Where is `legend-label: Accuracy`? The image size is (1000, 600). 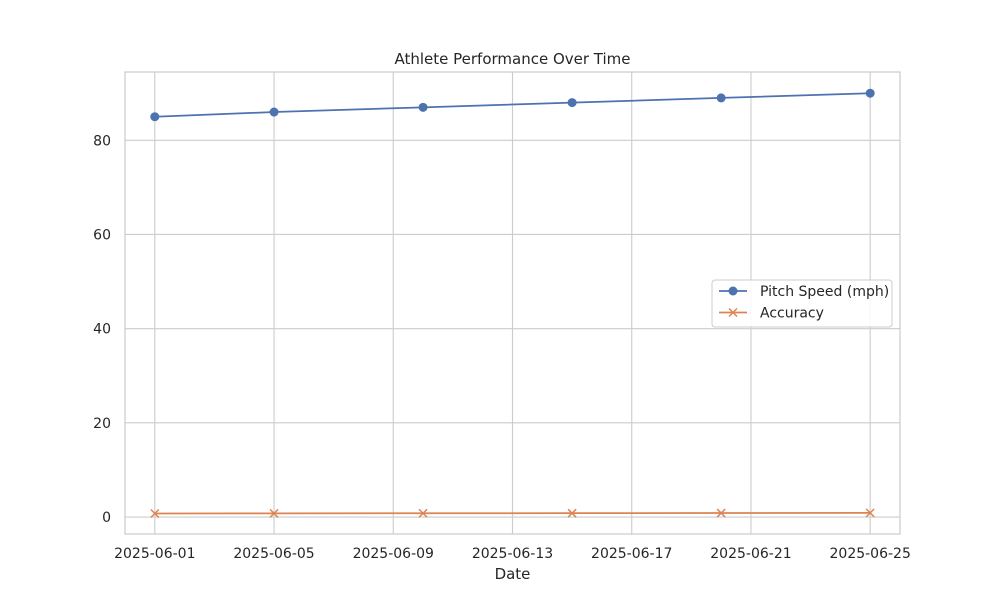 legend-label: Accuracy is located at coordinates (792, 314).